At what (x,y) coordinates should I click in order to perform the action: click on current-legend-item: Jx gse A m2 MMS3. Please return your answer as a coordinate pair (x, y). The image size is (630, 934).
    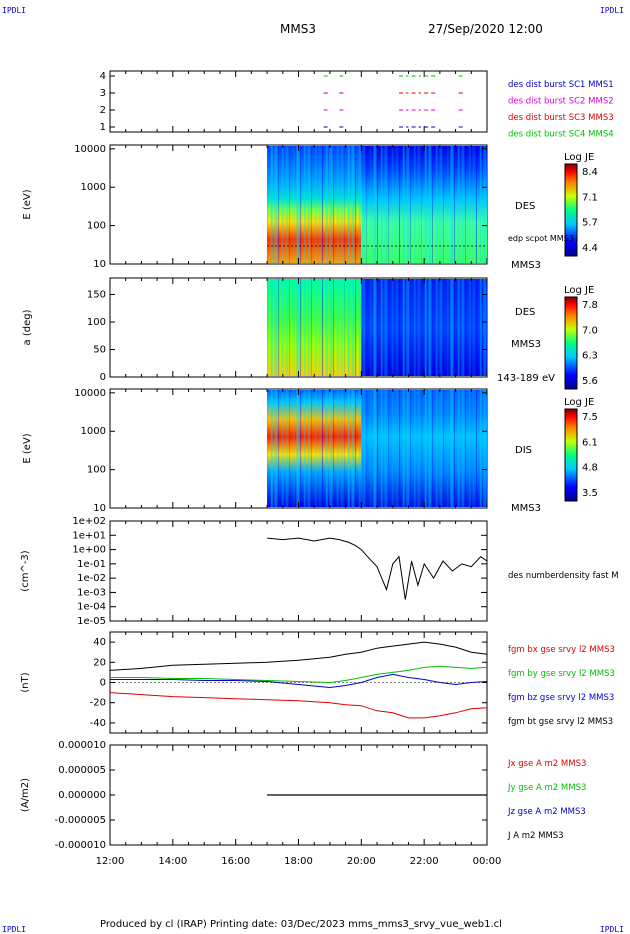
    Looking at the image, I should click on (546, 764).